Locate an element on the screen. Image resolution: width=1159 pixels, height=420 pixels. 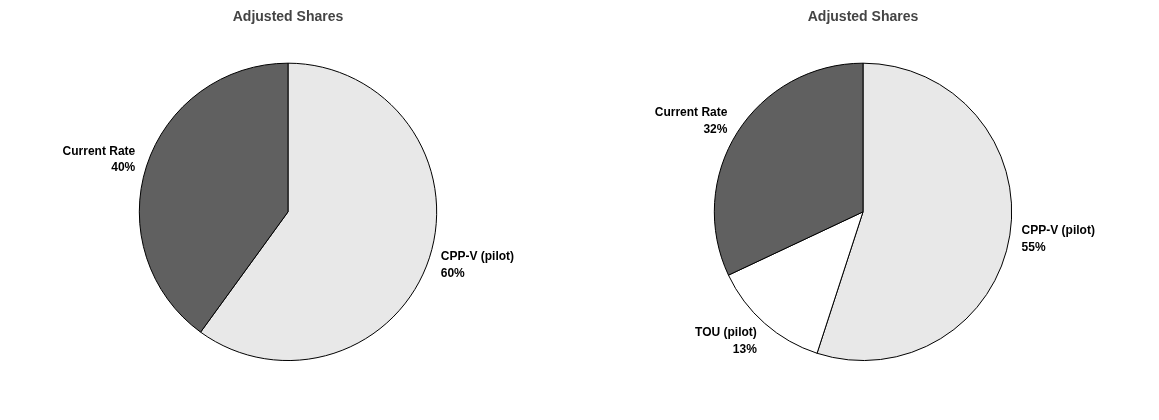
data-label: 32% is located at coordinates (715, 128).